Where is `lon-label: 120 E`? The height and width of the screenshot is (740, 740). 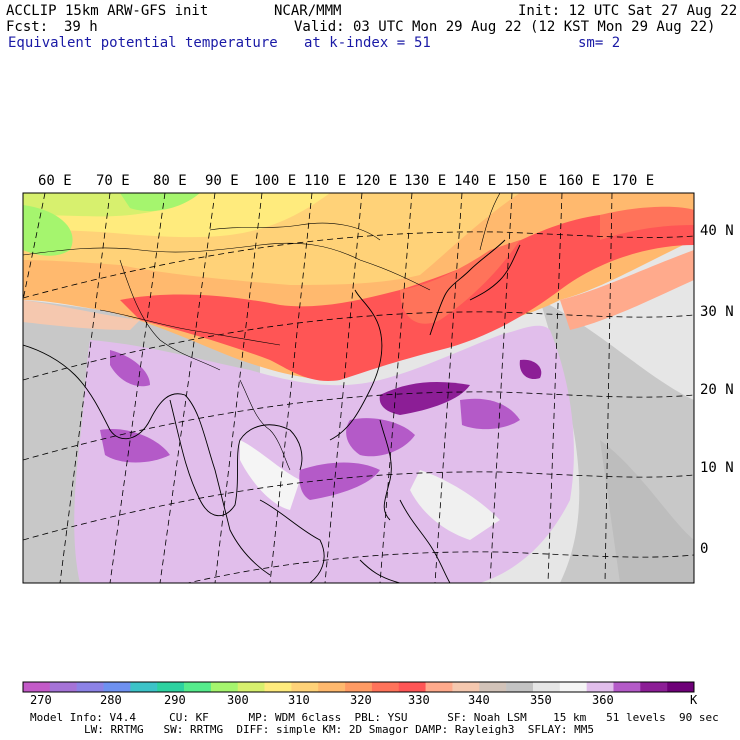
lon-label: 120 E is located at coordinates (376, 181).